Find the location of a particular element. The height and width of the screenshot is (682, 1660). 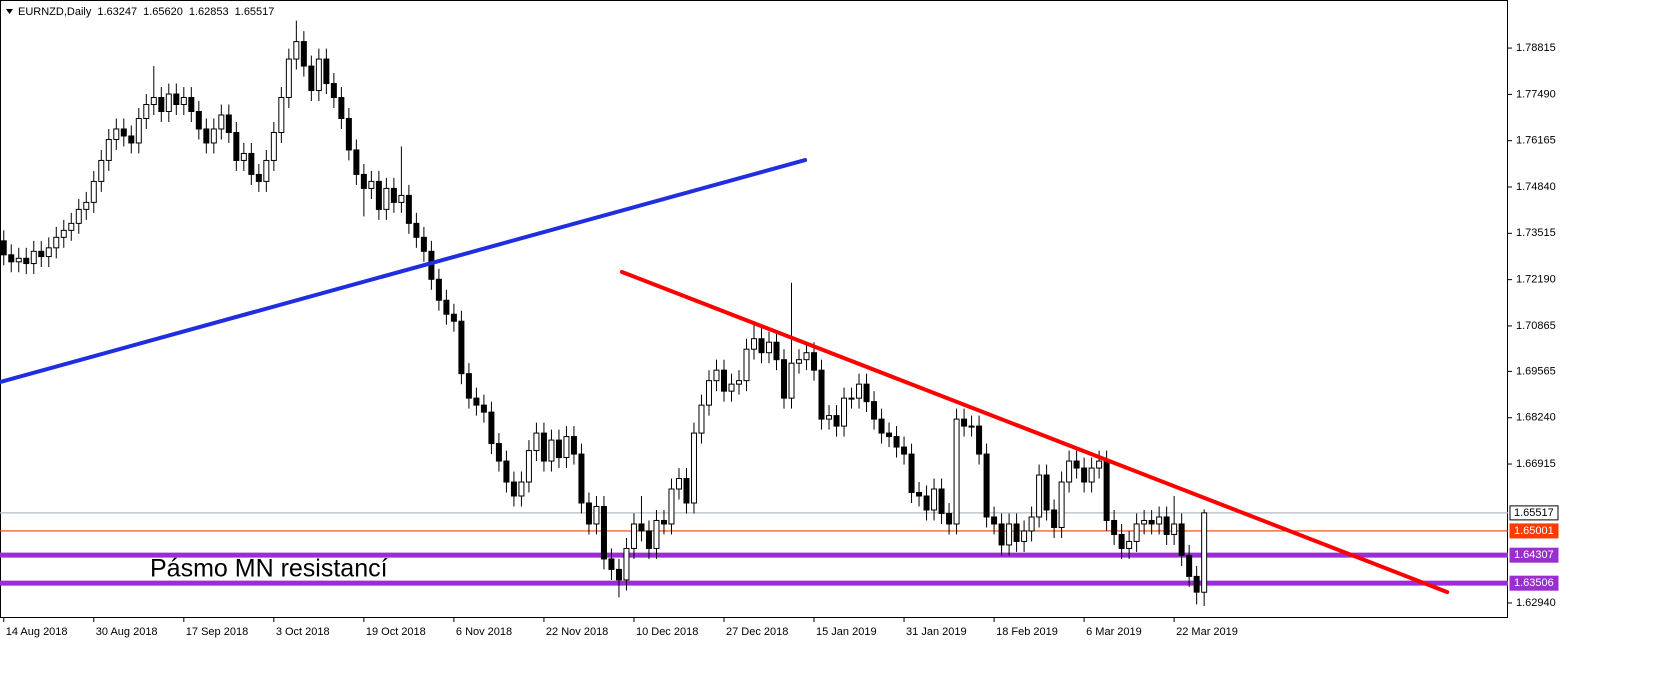

y-tick-label: 1.62940 is located at coordinates (1536, 603).